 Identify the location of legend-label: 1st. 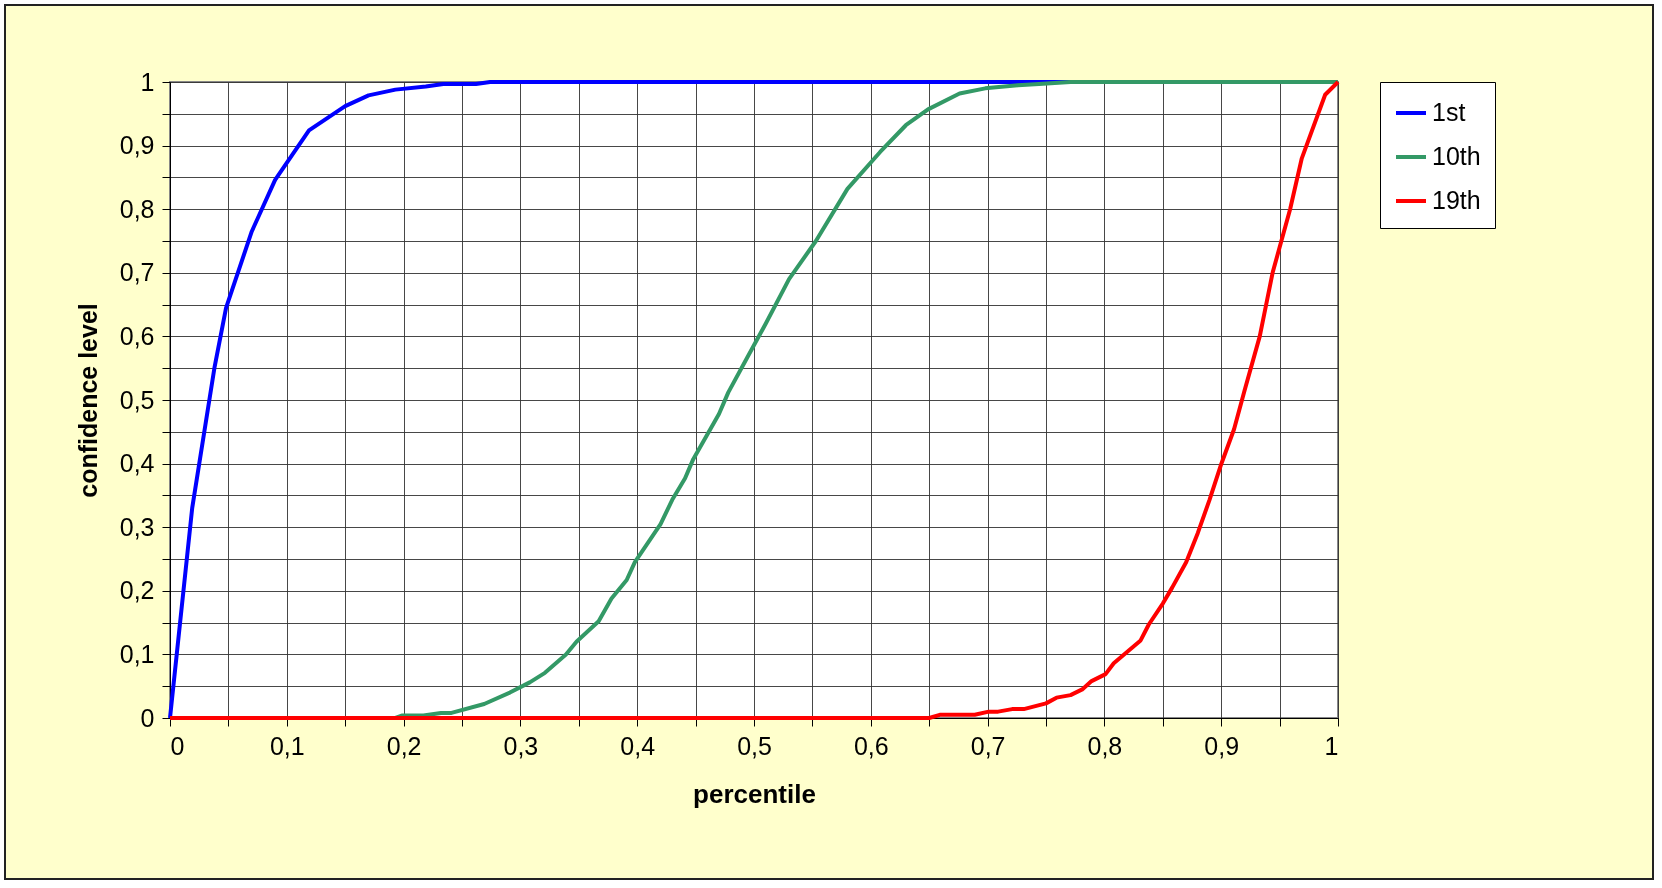
(1449, 112).